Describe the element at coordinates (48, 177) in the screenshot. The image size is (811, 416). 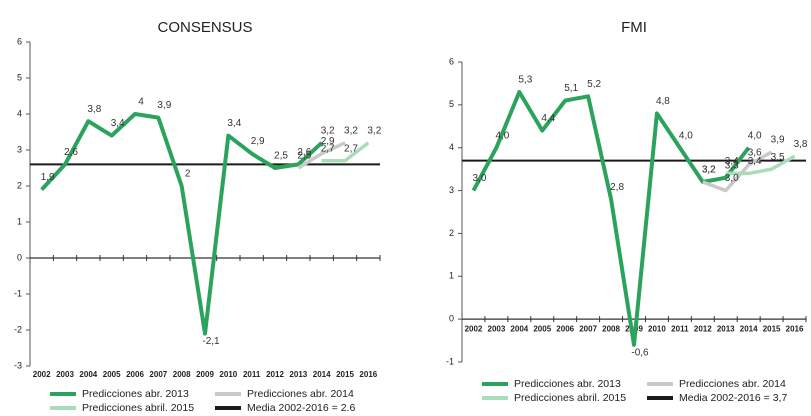
I see `value-label: 1,9` at that location.